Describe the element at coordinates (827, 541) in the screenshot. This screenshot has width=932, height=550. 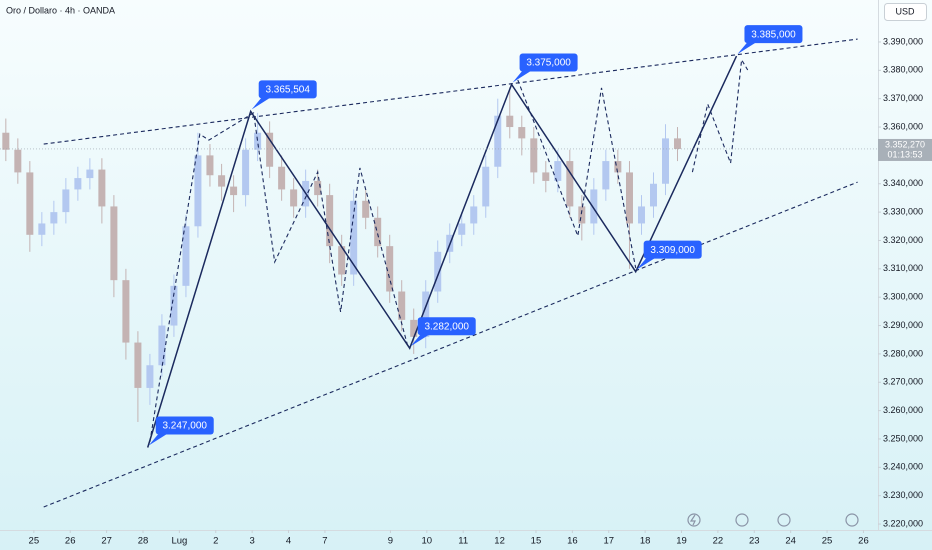
I see `x-tick-label: 25` at that location.